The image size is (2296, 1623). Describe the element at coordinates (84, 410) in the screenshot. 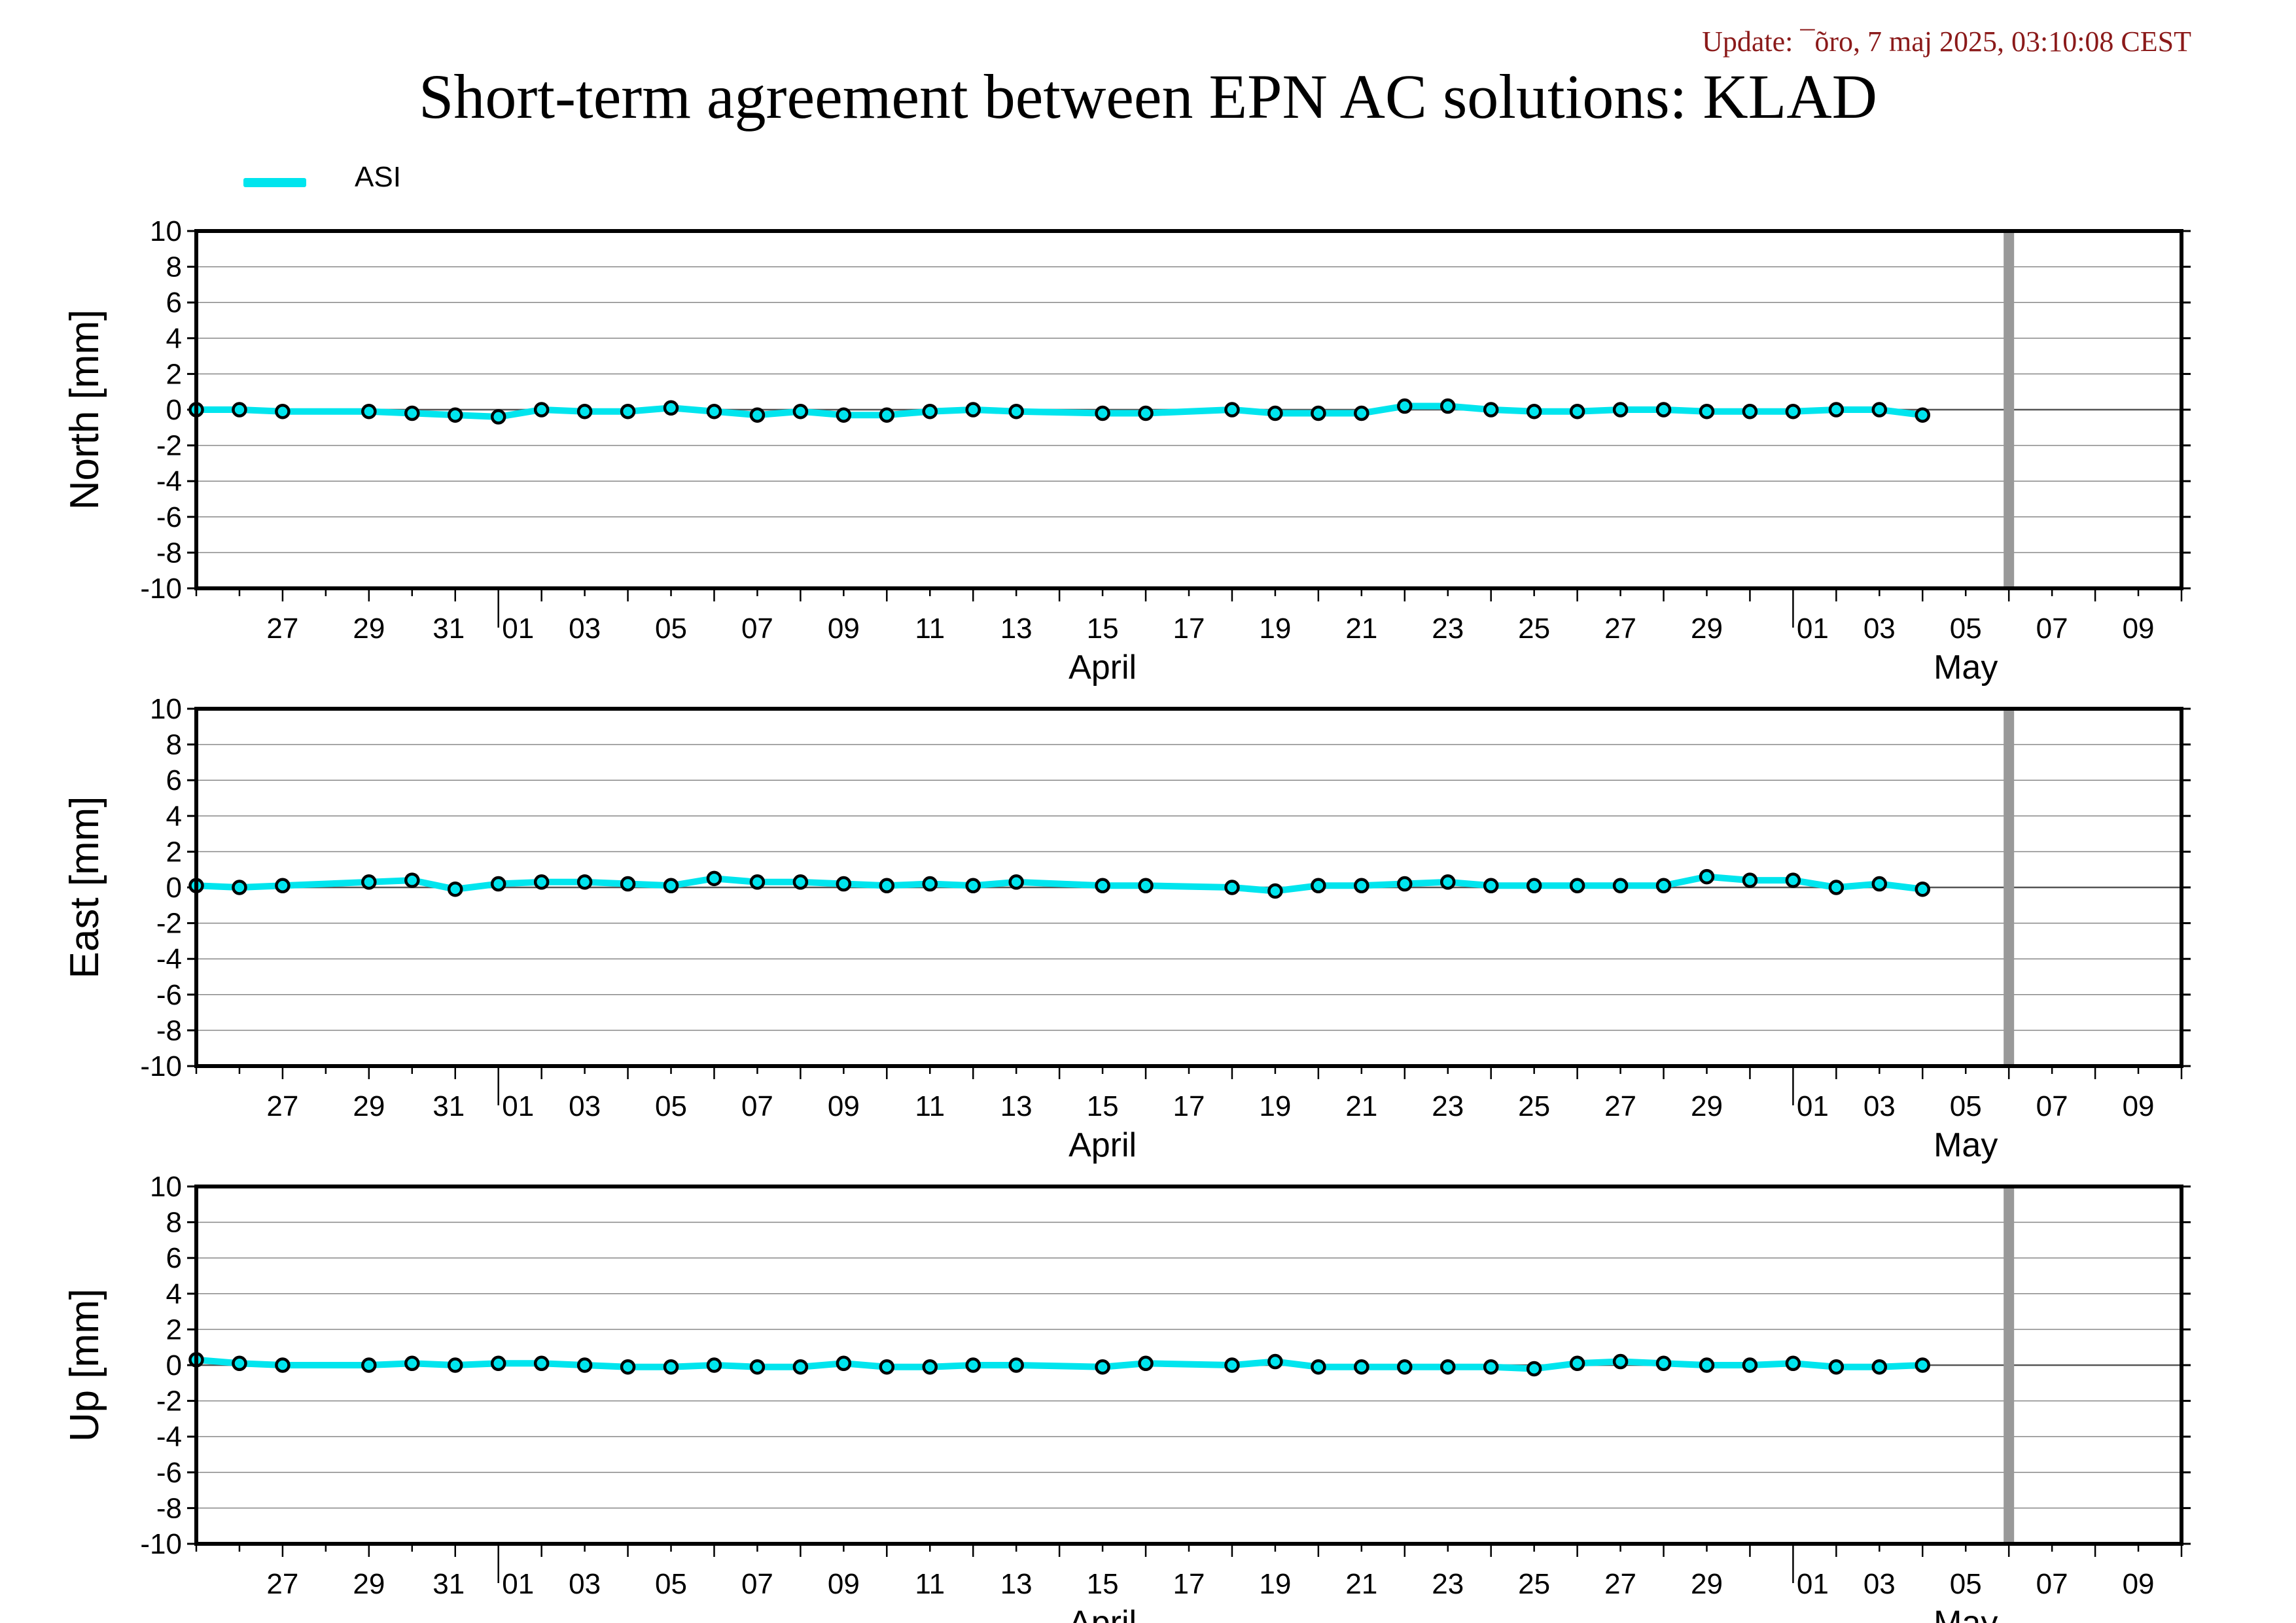

I see `y-axis-label: North [mm]` at that location.